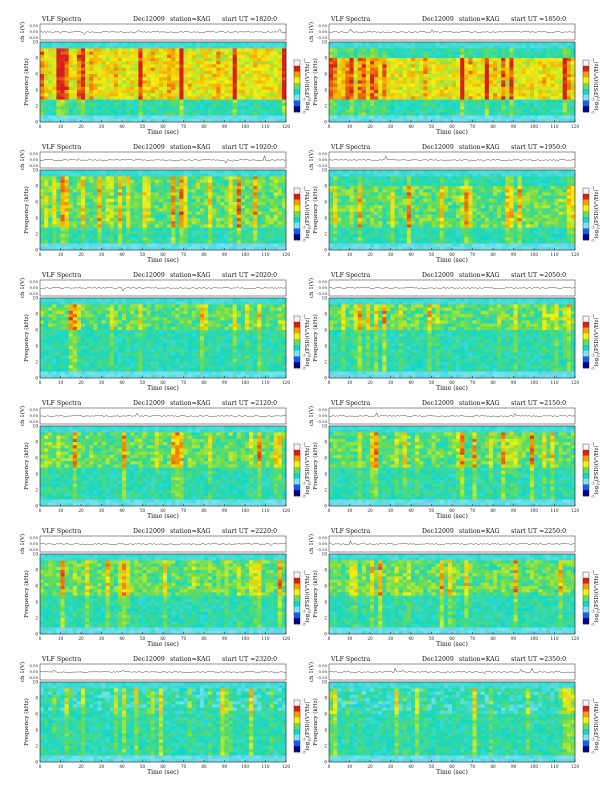  What do you see at coordinates (40, 254) in the screenshot?
I see `x-tick-label: 0` at bounding box center [40, 254].